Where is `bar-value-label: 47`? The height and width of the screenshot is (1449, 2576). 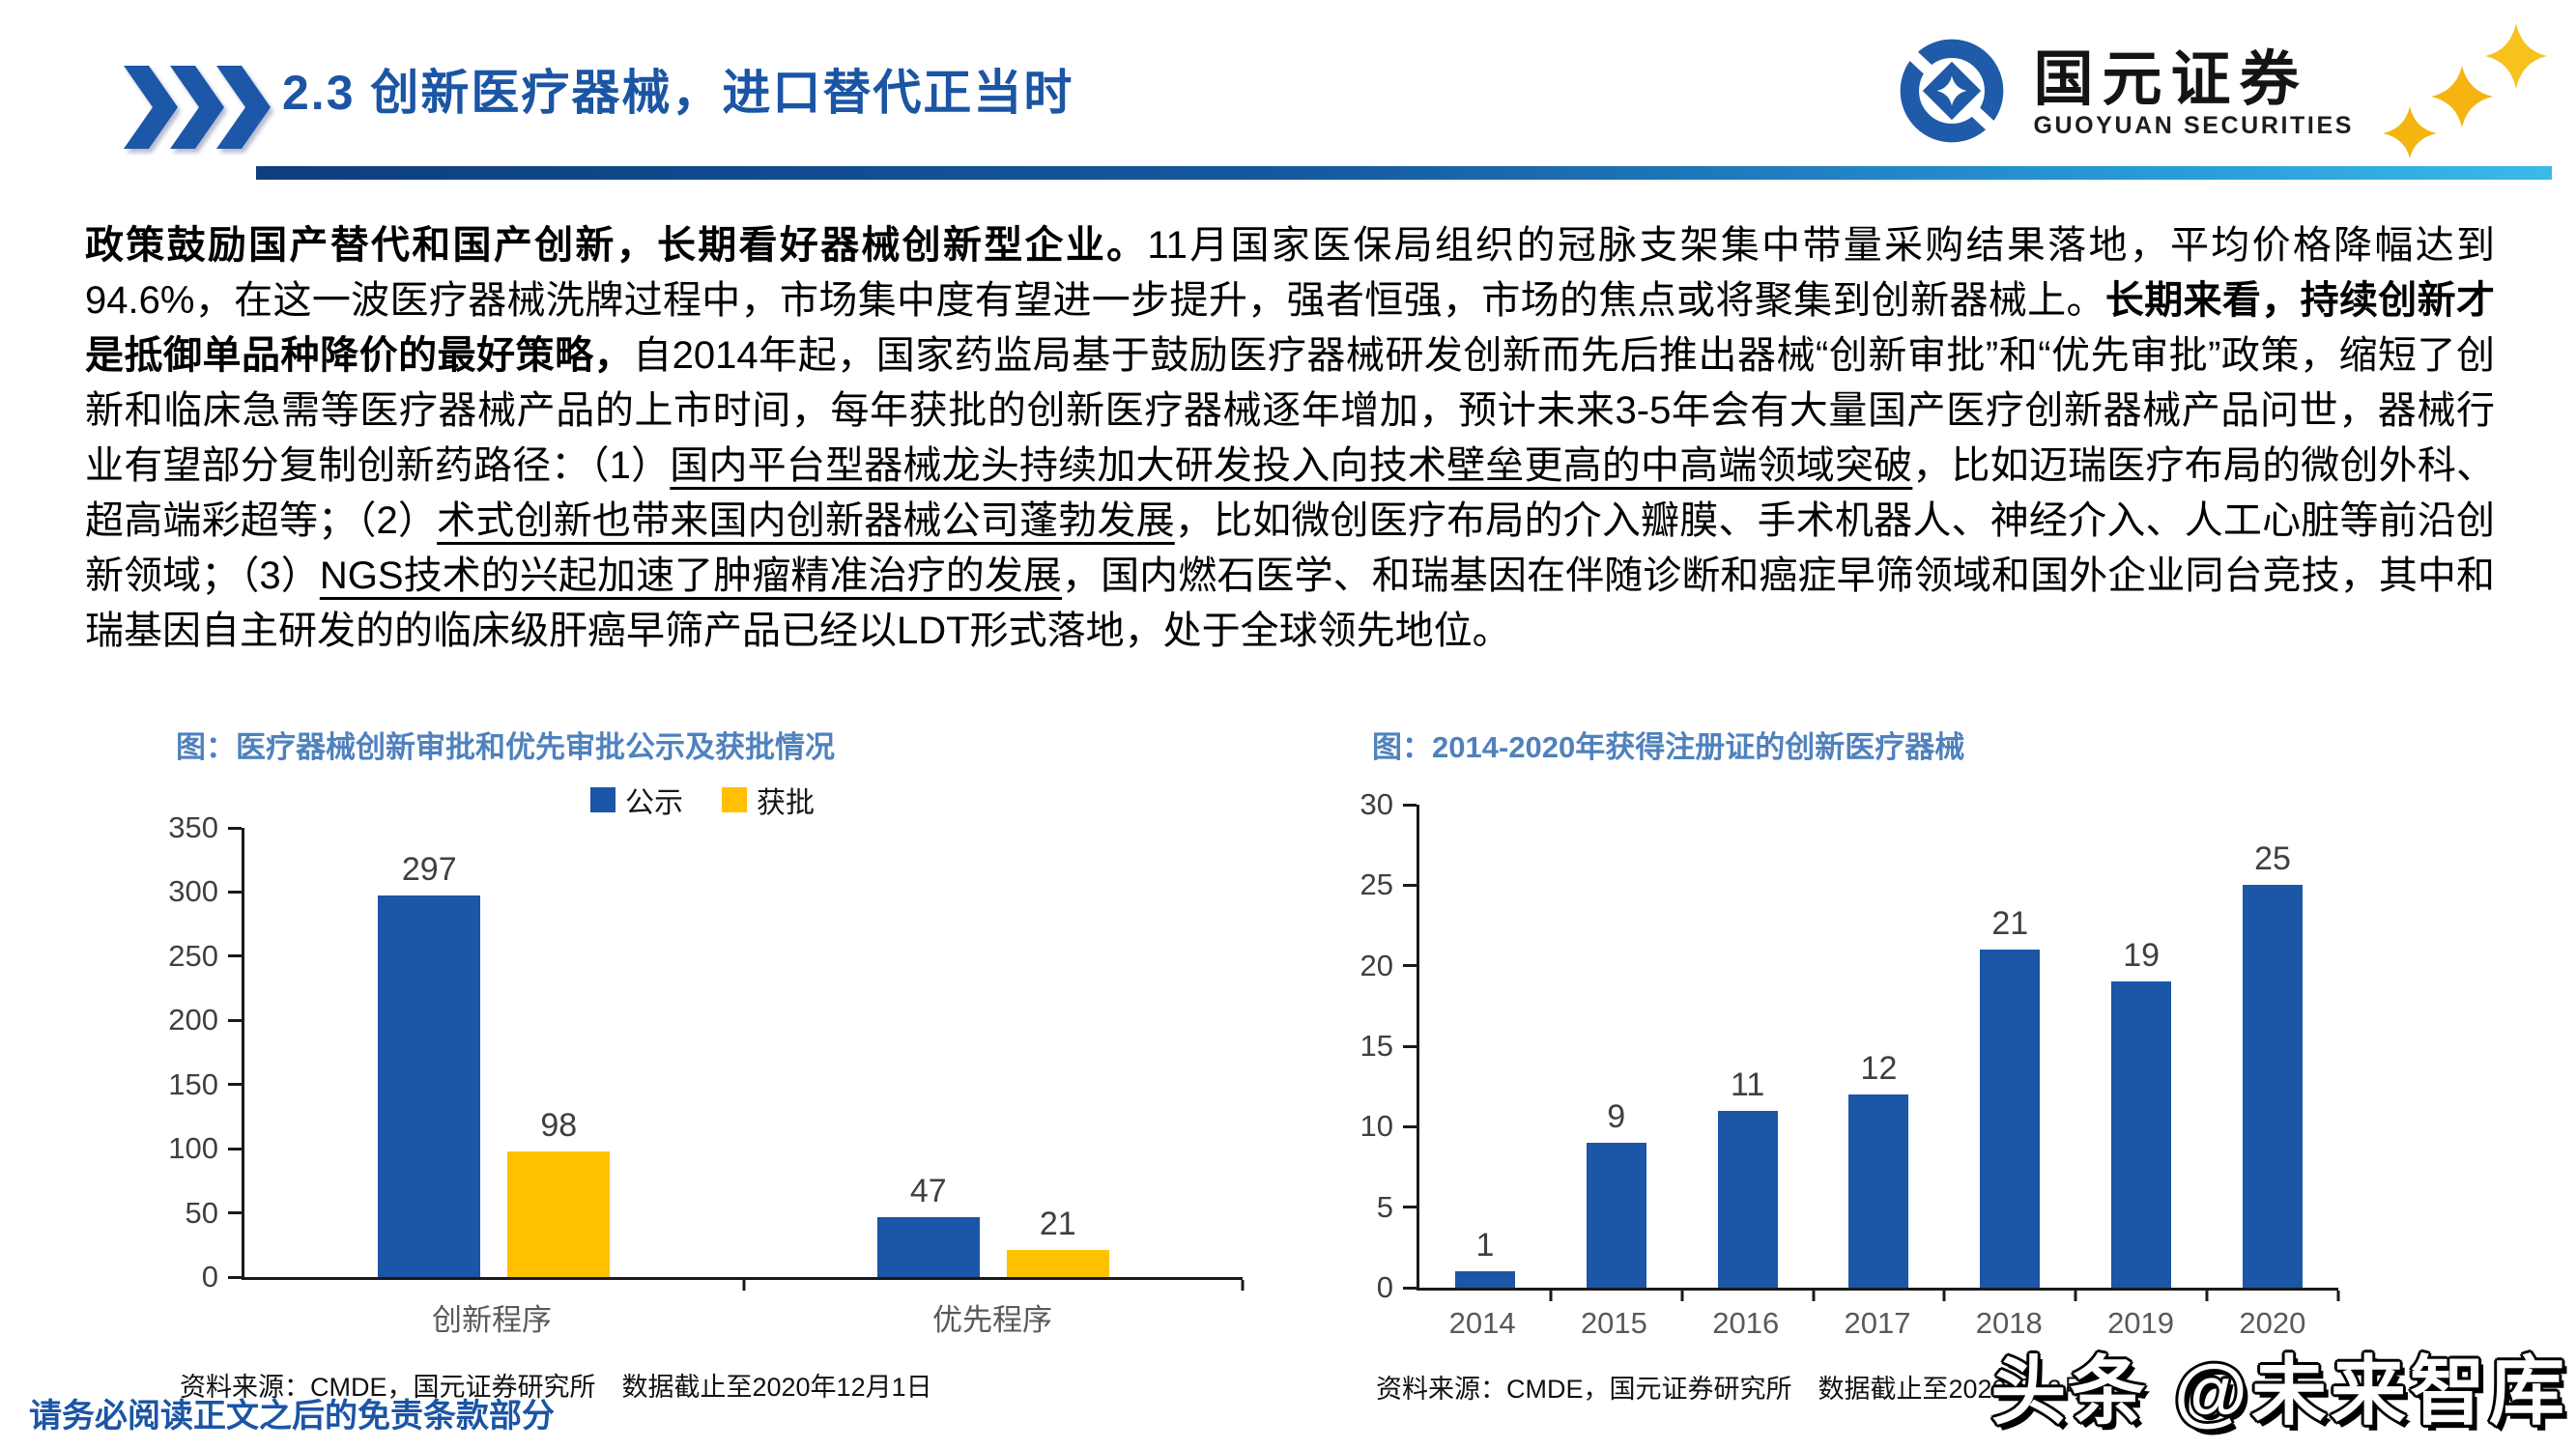
bar-value-label: 47 is located at coordinates (928, 1190).